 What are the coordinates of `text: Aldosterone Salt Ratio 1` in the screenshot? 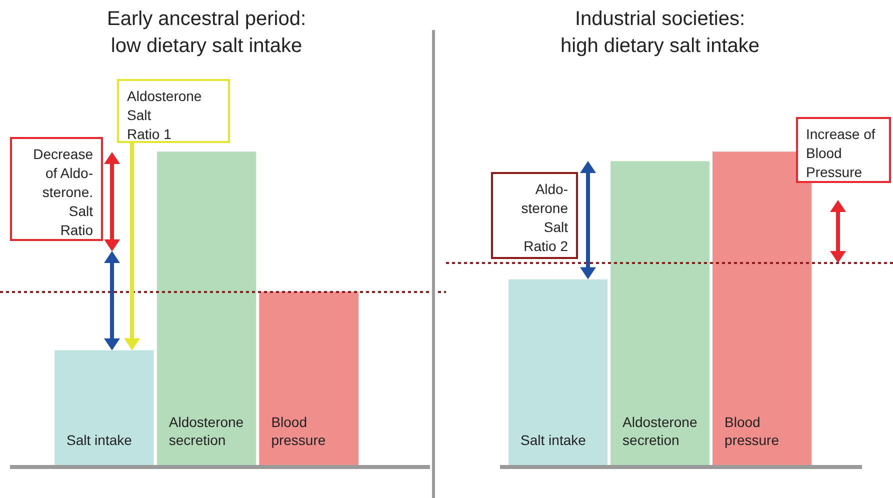 It's located at (173, 111).